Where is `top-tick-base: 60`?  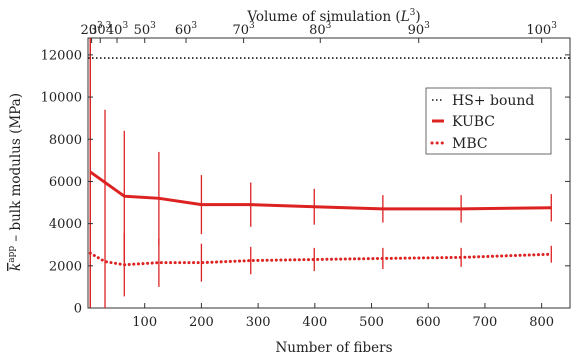
top-tick-base: 60 is located at coordinates (183, 30).